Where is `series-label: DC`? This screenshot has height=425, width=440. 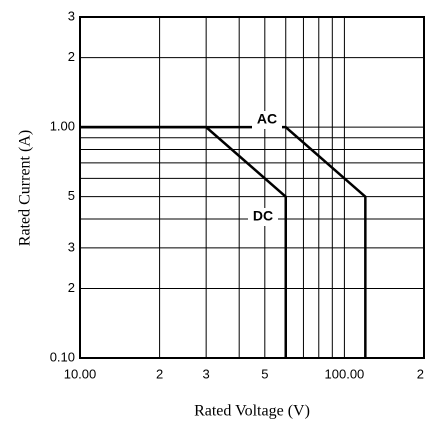 series-label: DC is located at coordinates (263, 216).